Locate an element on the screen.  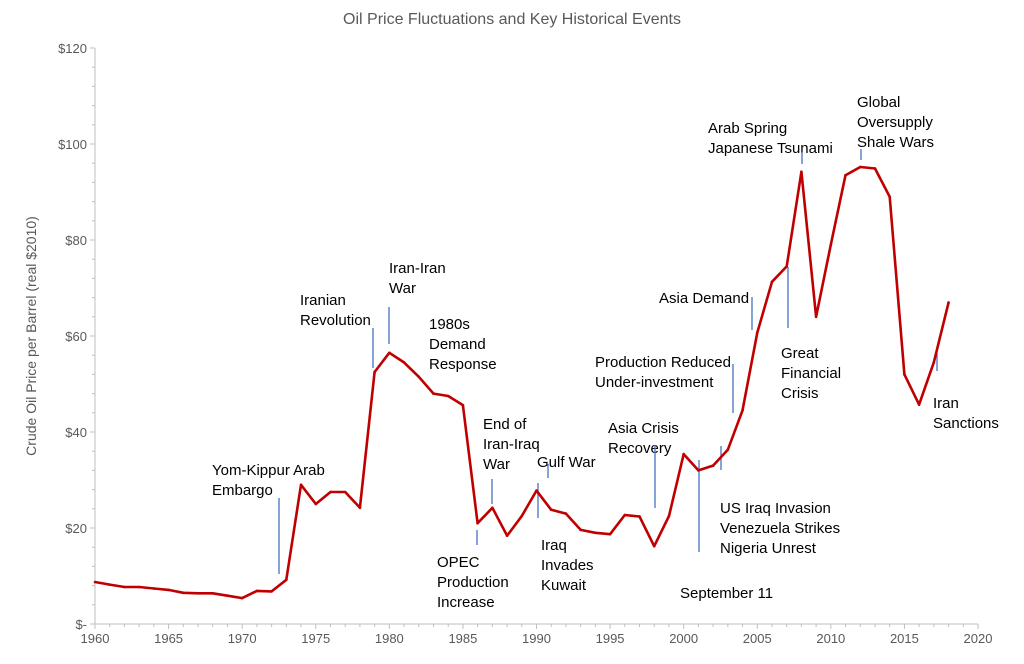
annotation: Global Oversupply Shale Wars is located at coordinates (895, 127).